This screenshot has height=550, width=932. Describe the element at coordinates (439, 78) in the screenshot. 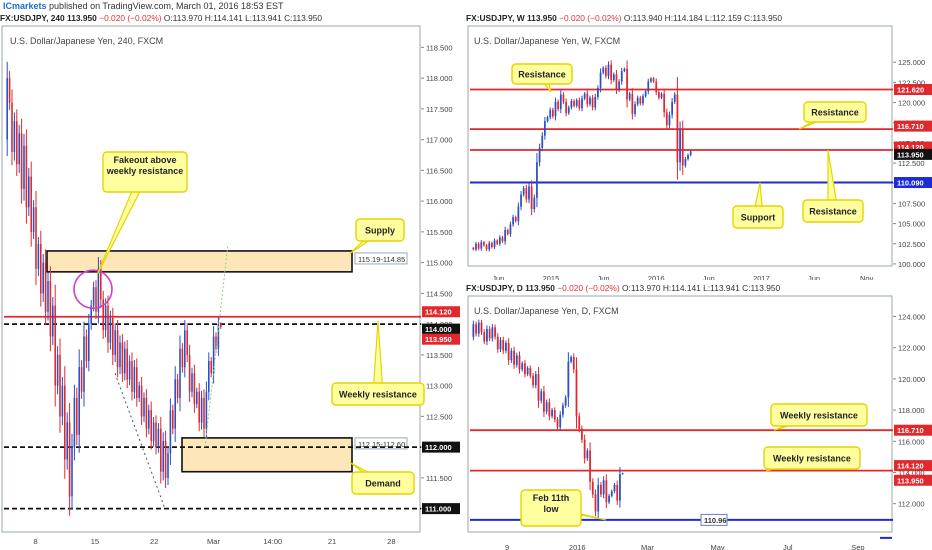

I see `h4-y-tick-label: 118.000` at that location.